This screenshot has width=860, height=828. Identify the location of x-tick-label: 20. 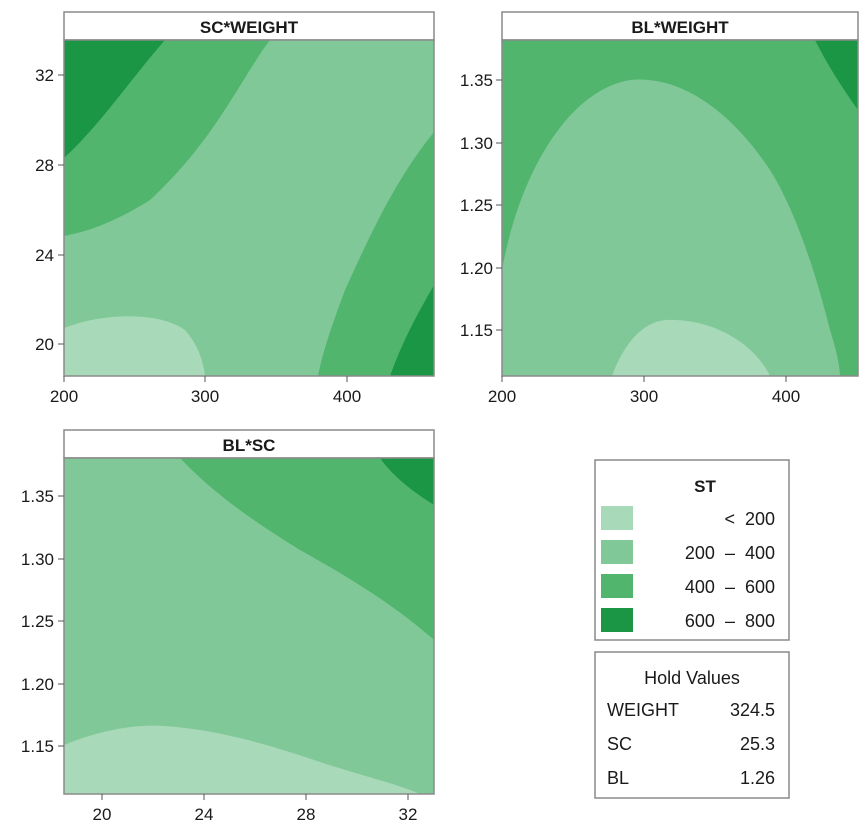
(102, 814).